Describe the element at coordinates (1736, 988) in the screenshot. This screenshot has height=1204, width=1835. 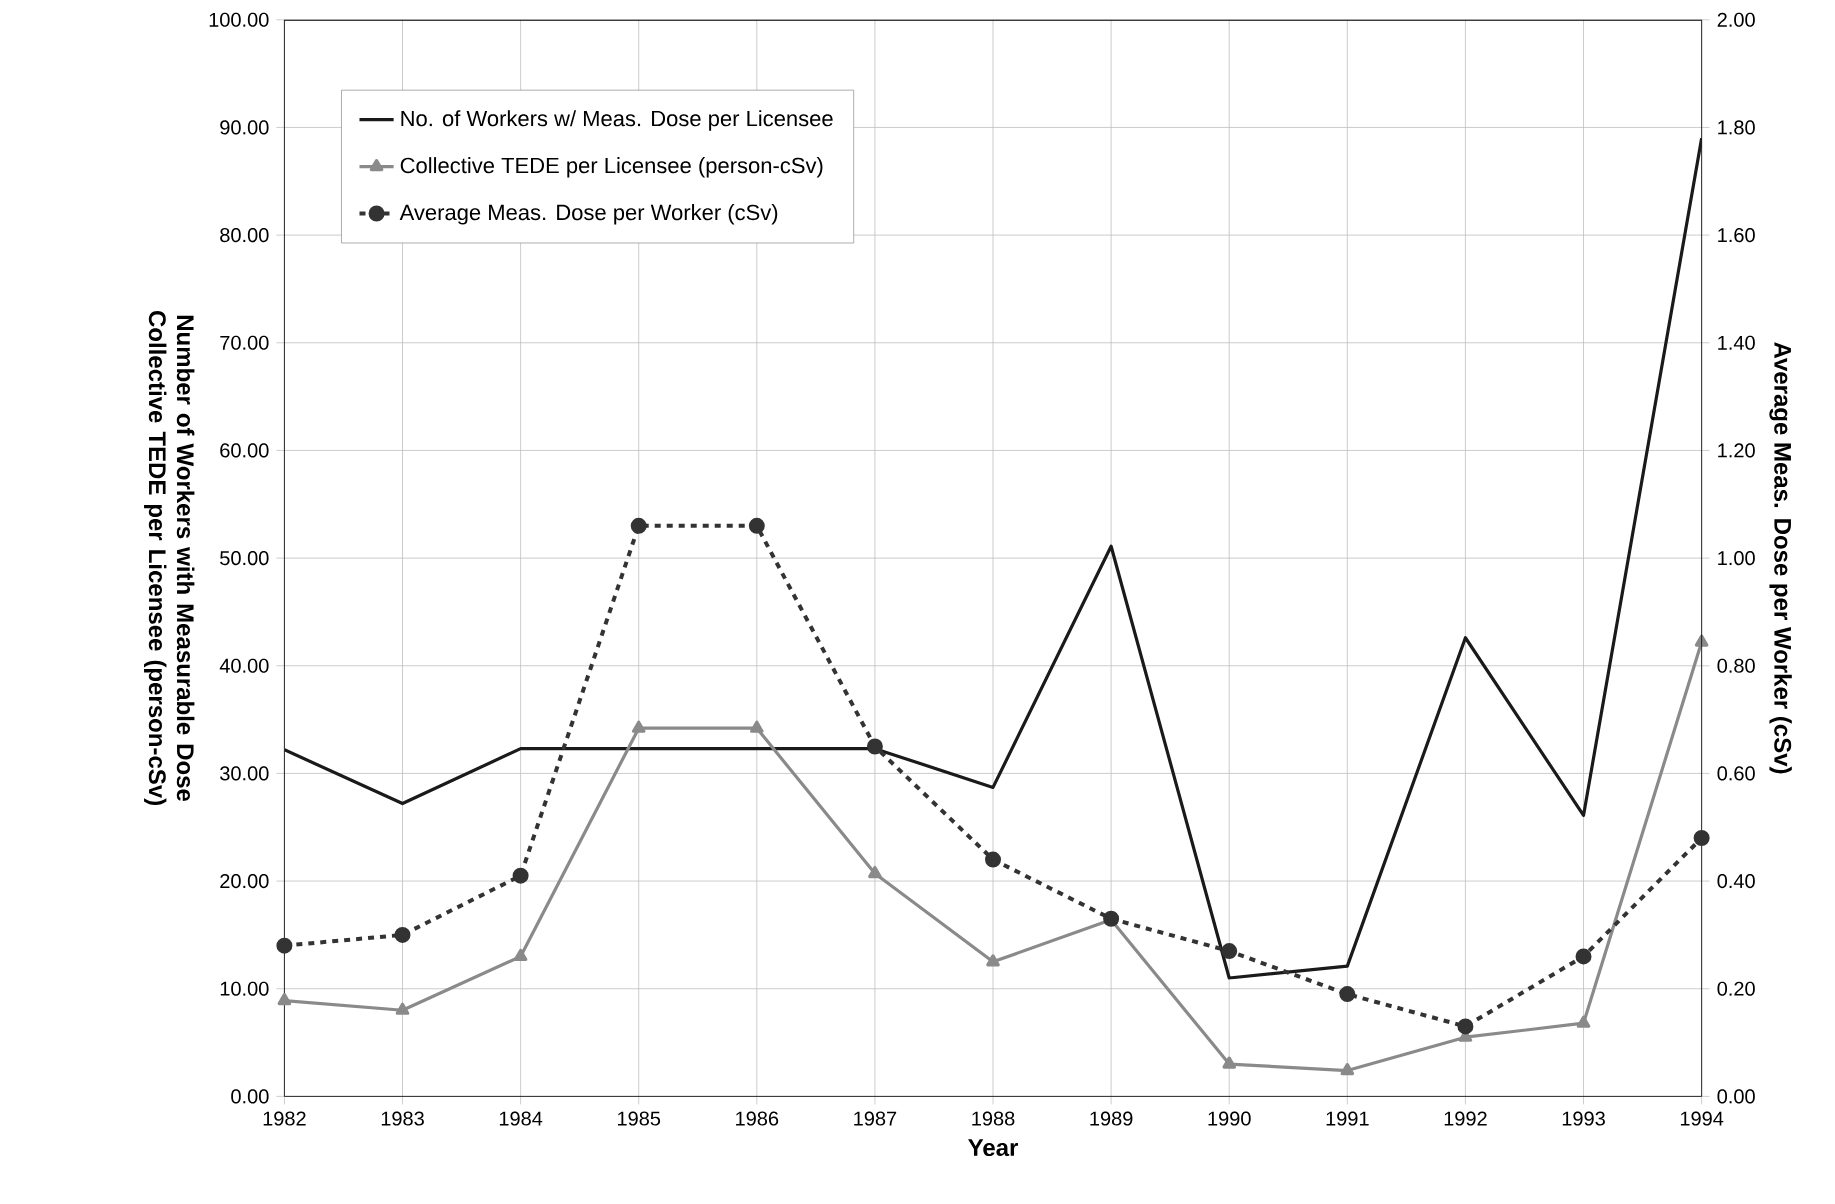
I see `y2-tick-label: 0.20` at that location.